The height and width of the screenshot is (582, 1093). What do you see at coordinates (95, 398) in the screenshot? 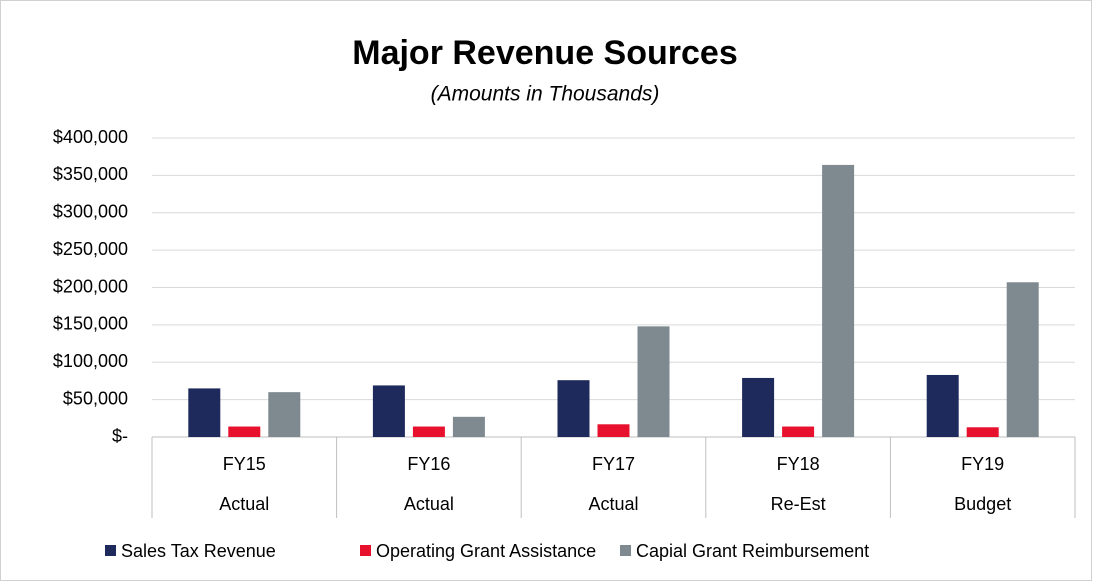
I see `y-tick-label: $50,000` at bounding box center [95, 398].